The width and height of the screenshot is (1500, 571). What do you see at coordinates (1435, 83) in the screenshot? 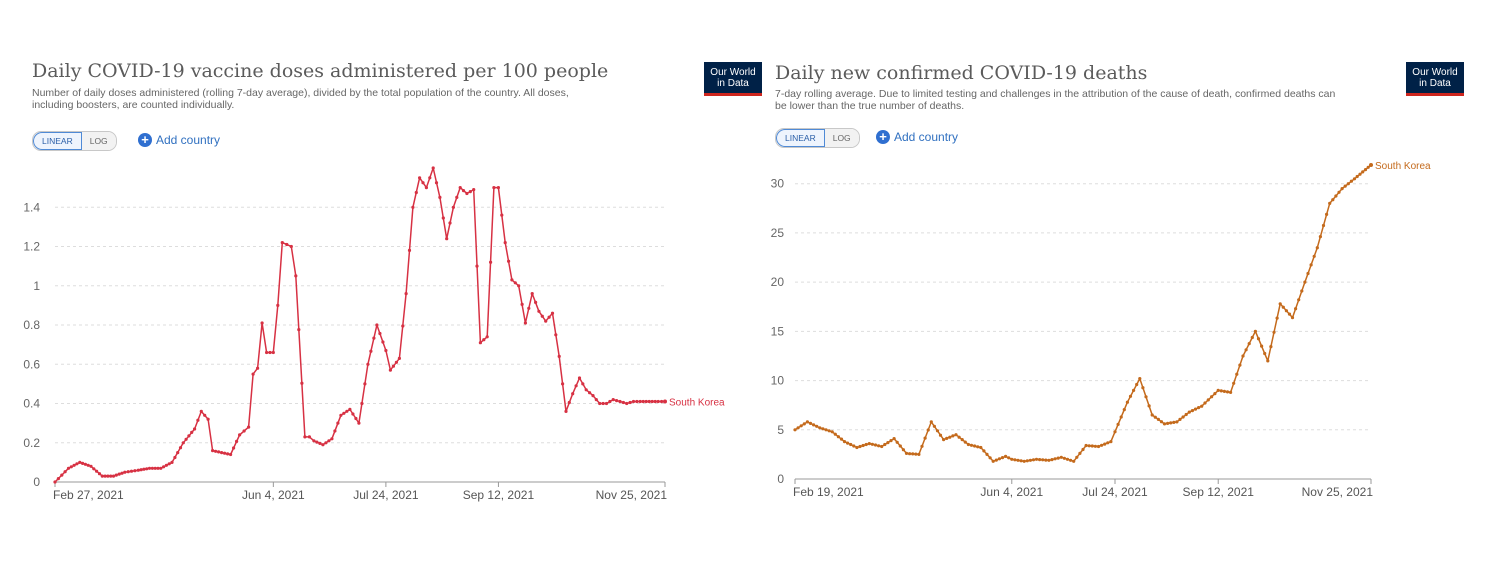
I see `logo-line: in Data` at bounding box center [1435, 83].